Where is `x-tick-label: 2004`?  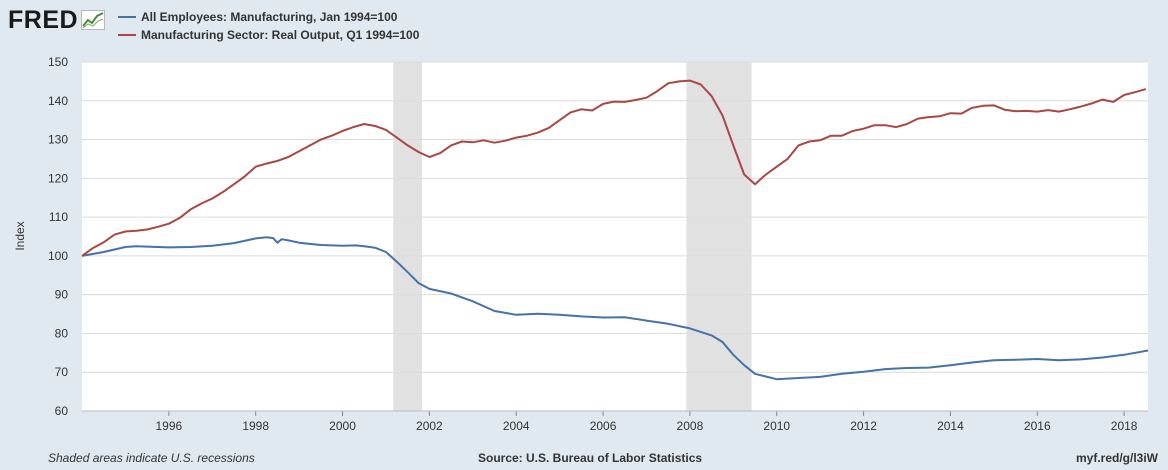
x-tick-label: 2004 is located at coordinates (516, 426).